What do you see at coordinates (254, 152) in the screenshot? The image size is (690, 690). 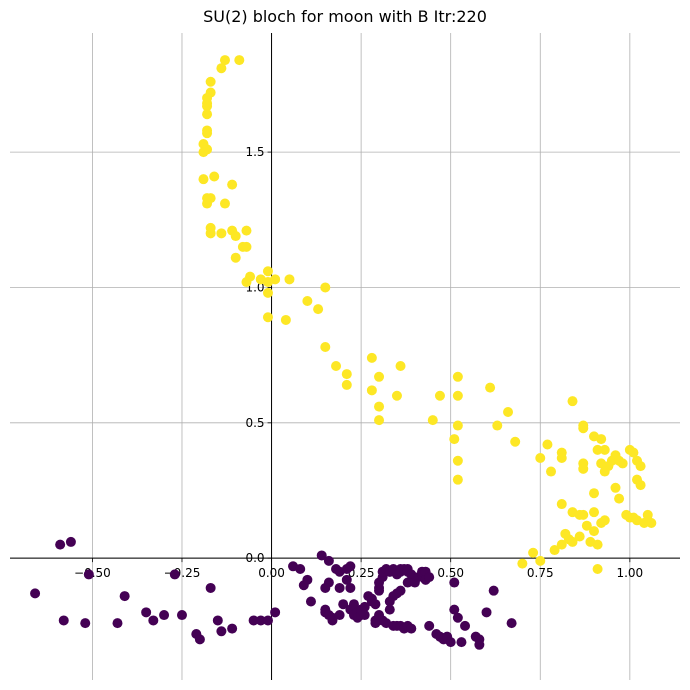 I see `y-tick-label: 1.5` at bounding box center [254, 152].